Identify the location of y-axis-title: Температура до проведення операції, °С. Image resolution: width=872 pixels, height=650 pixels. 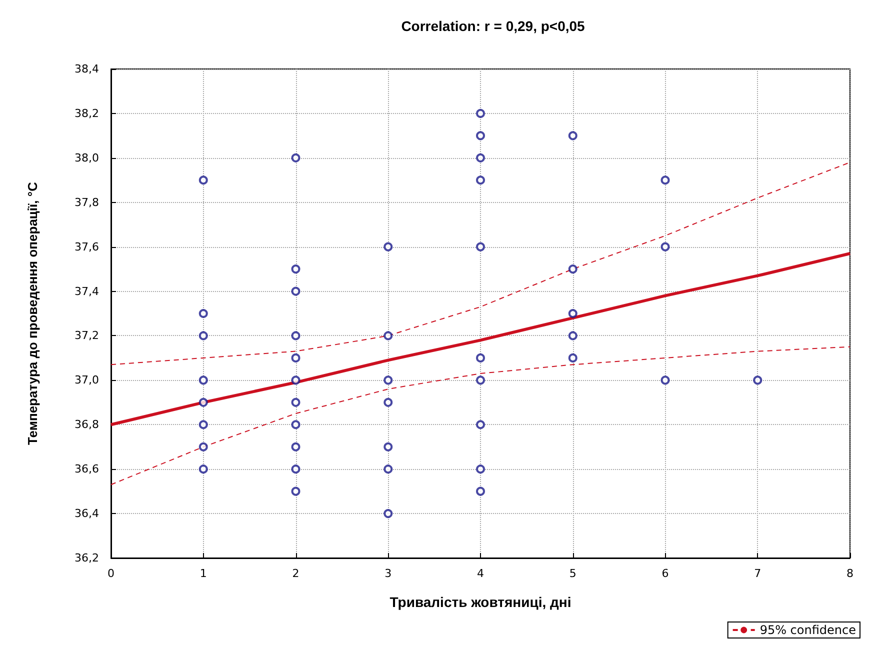
(32, 313).